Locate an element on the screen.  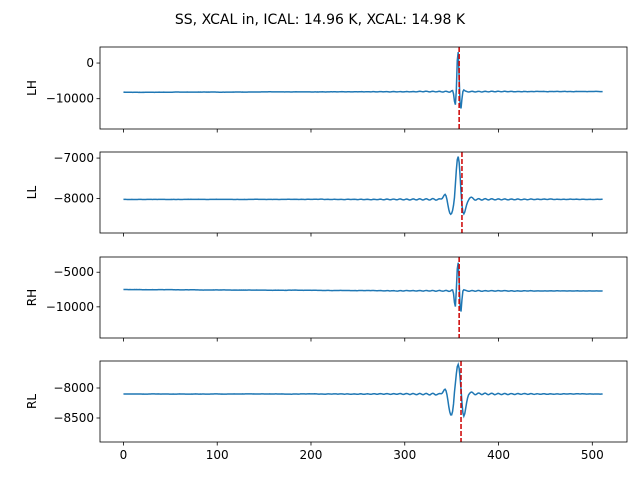
ylabel-rl: RL is located at coordinates (32, 401).